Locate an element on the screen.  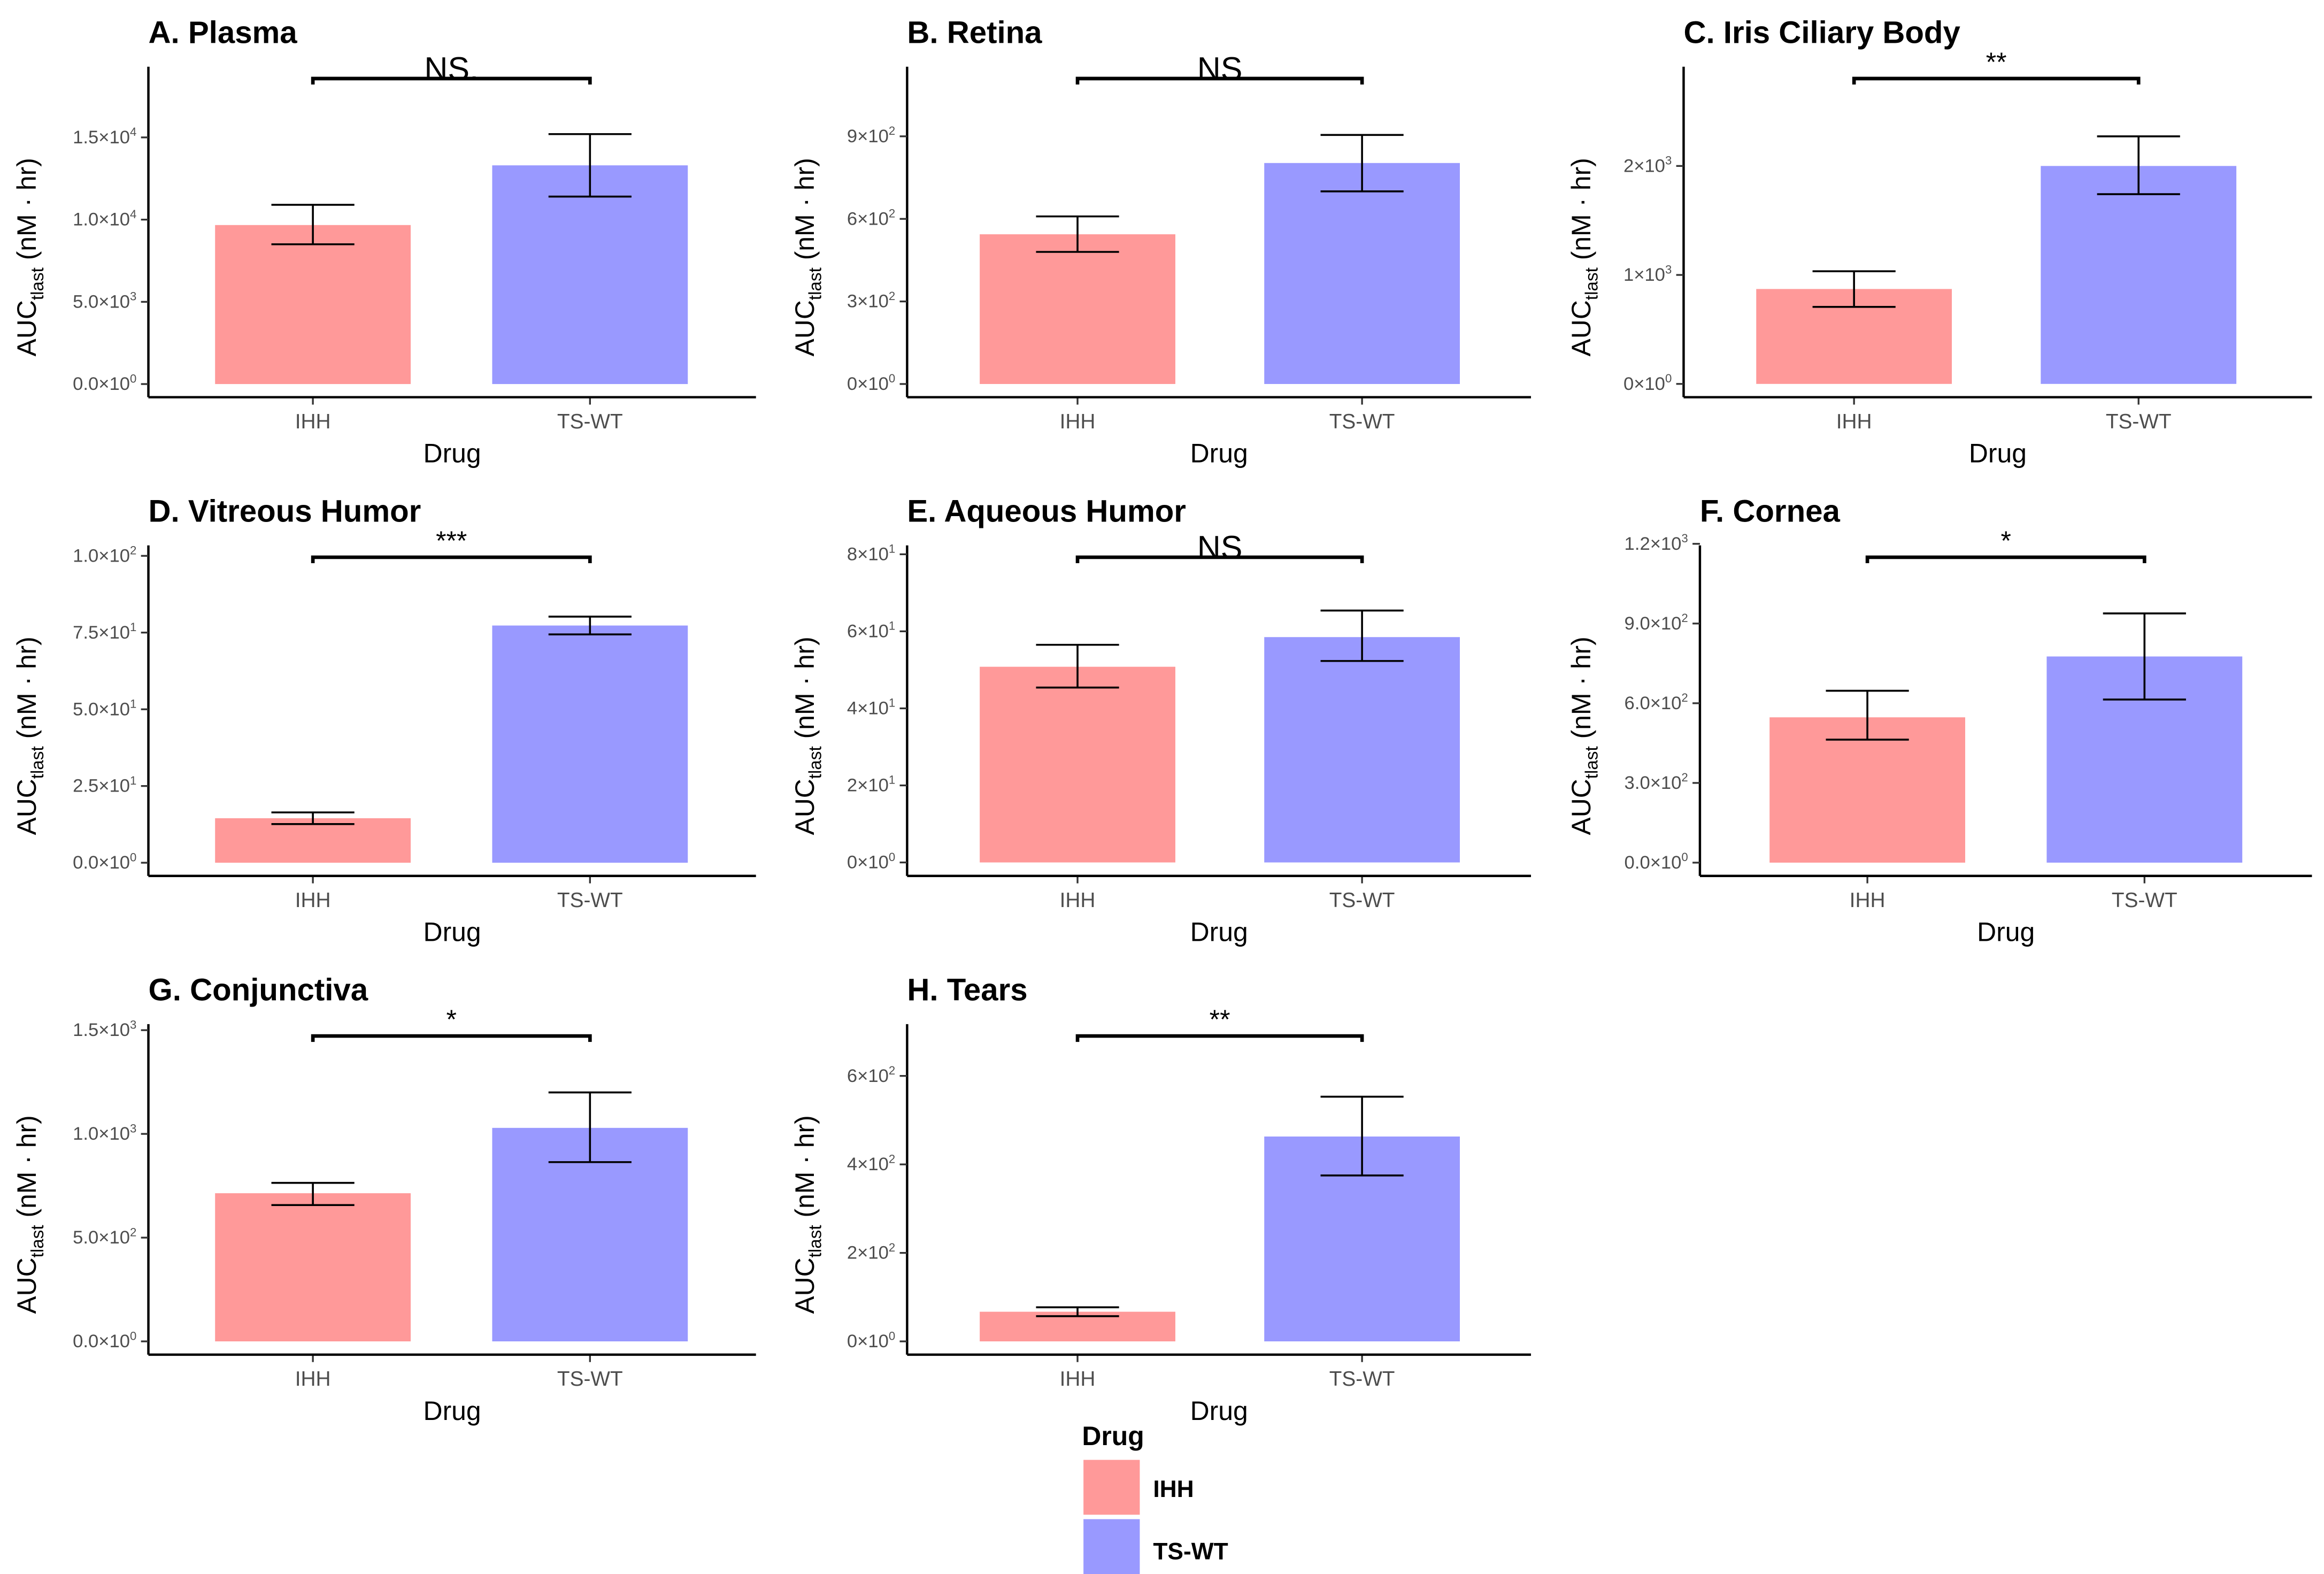
significance-label: *** is located at coordinates (451, 541).